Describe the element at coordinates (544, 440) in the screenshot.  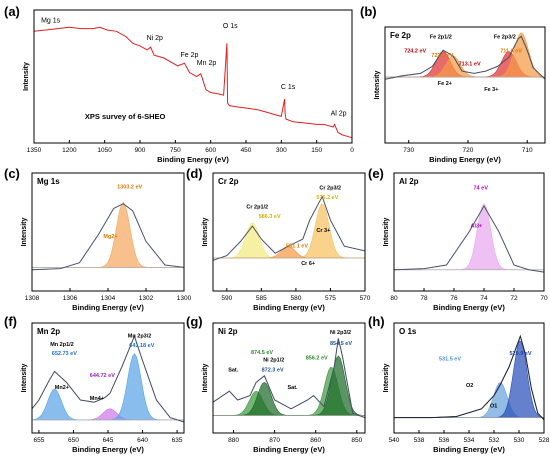
I see `x-tick-label-h-6: 528` at that location.